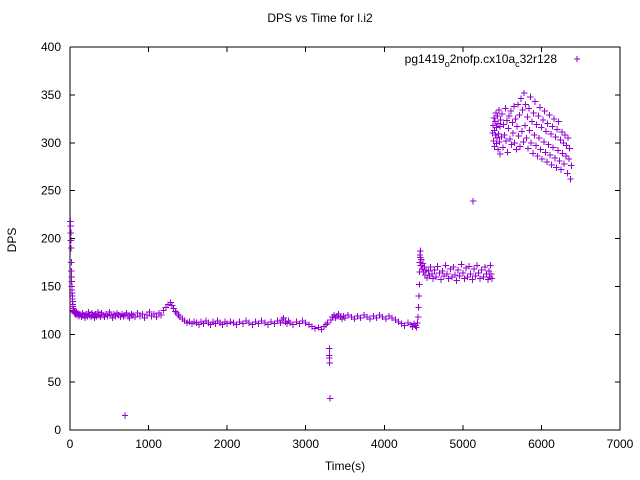 Image resolution: width=640 pixels, height=480 pixels. Describe the element at coordinates (227, 444) in the screenshot. I see `x-tick-label: 2000` at that location.